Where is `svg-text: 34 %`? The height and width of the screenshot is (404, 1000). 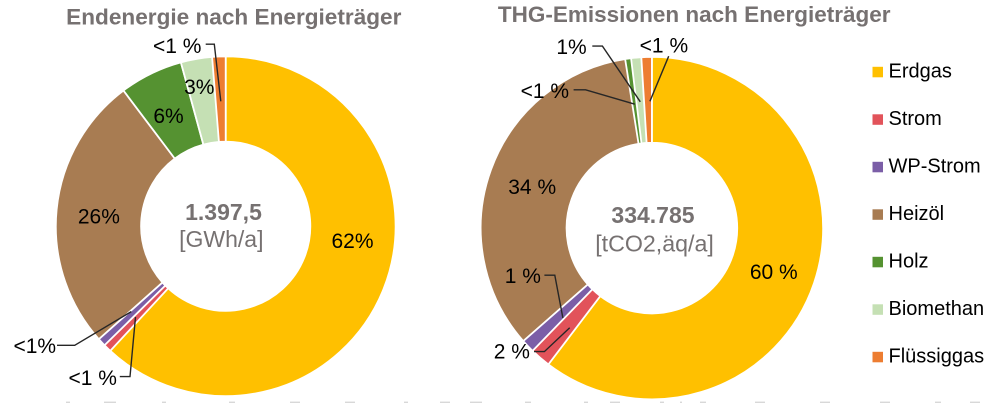
svg-text: 34 % is located at coordinates (532, 187).